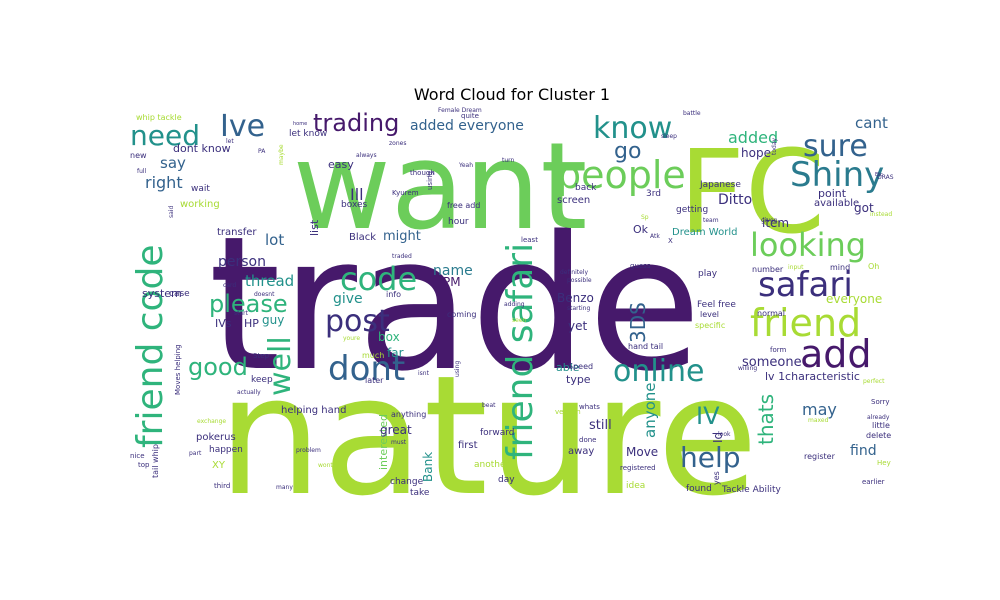  Describe the element at coordinates (378, 279) in the screenshot. I see `word-code: code` at that location.